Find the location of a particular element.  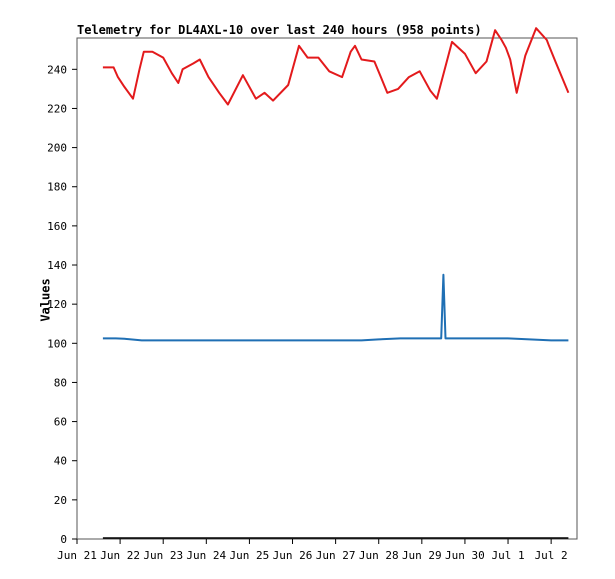

y-tick-label: 220 is located at coordinates (57, 108).